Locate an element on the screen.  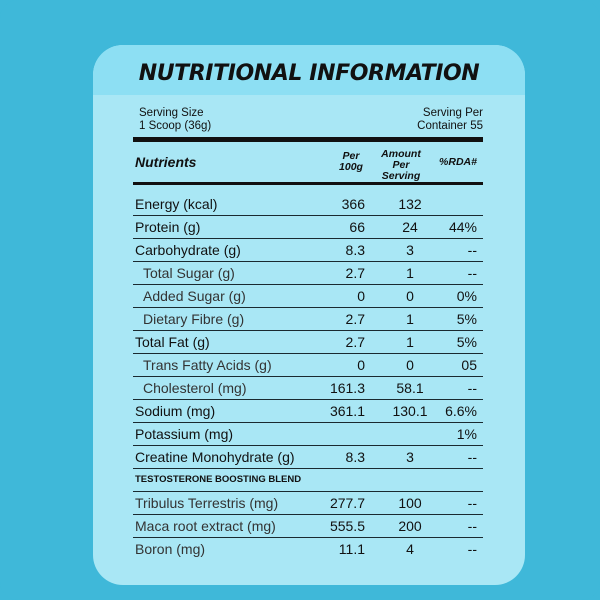
nutrient-name: Trans Fatty Acids (g) is located at coordinates (207, 365).